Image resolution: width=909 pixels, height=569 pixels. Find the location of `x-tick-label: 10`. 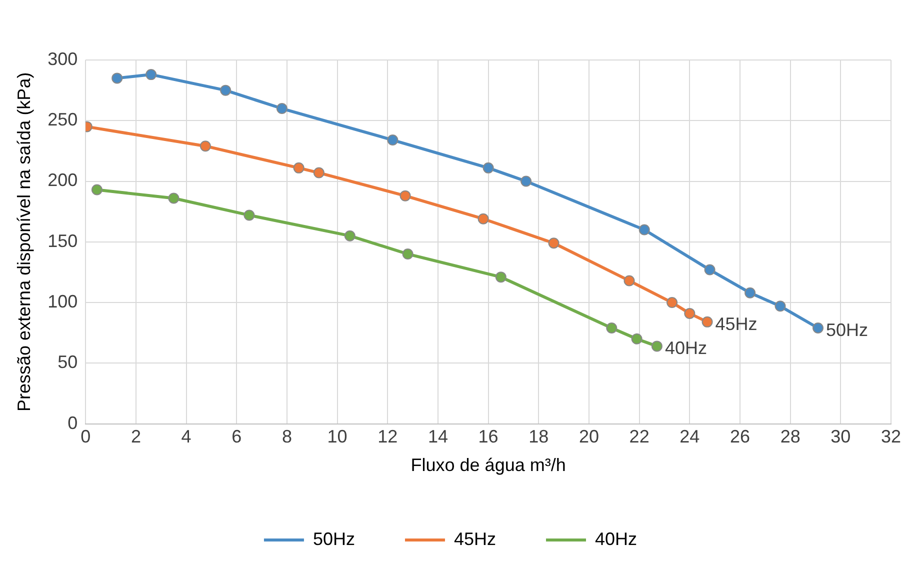

x-tick-label: 10 is located at coordinates (337, 436).